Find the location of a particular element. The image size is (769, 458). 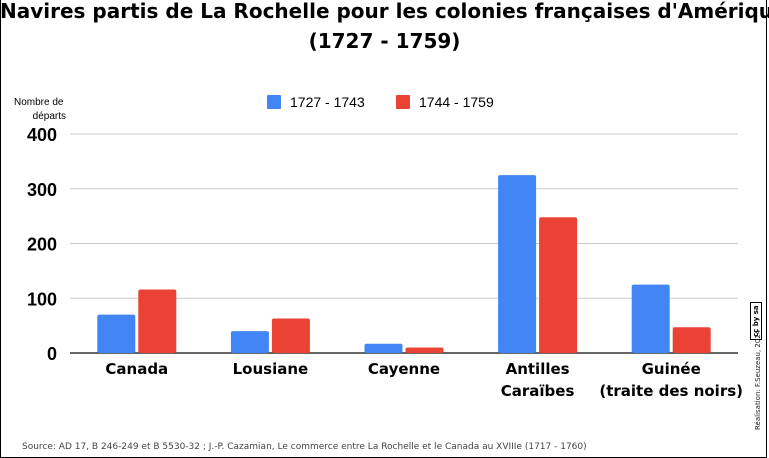

x-tick-label: Lousiane is located at coordinates (271, 369).